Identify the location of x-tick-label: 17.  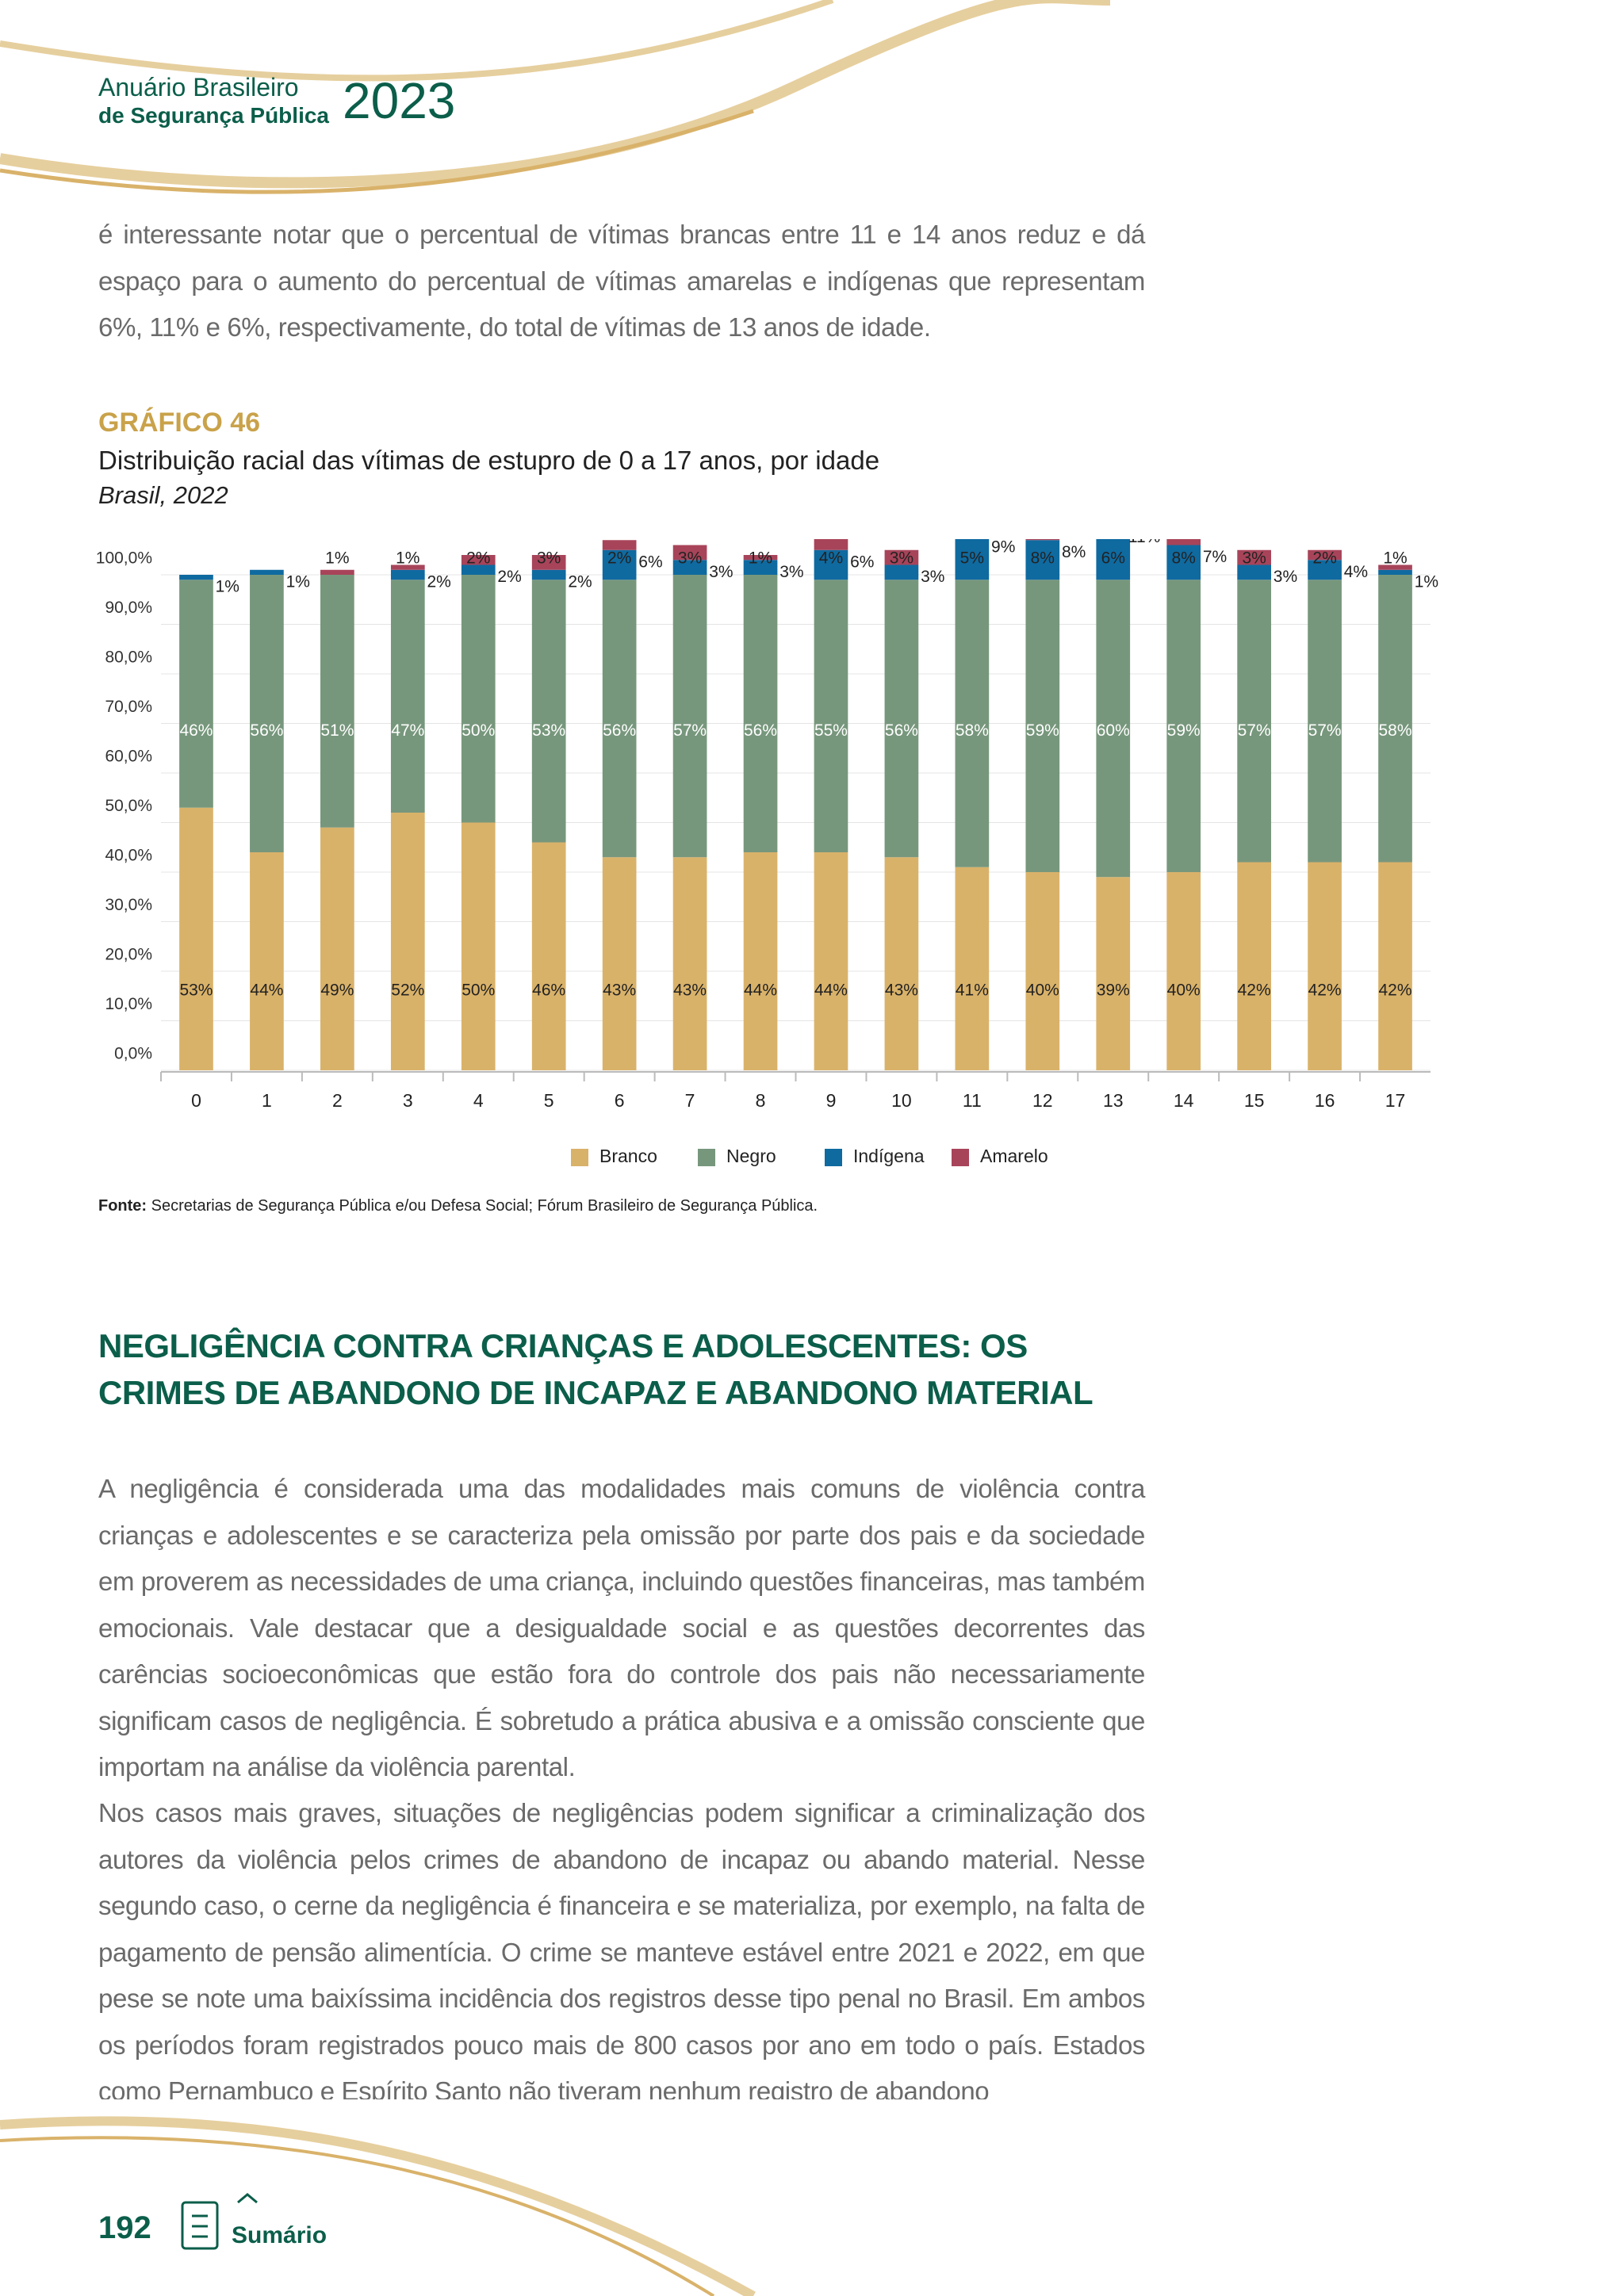
(1395, 1100).